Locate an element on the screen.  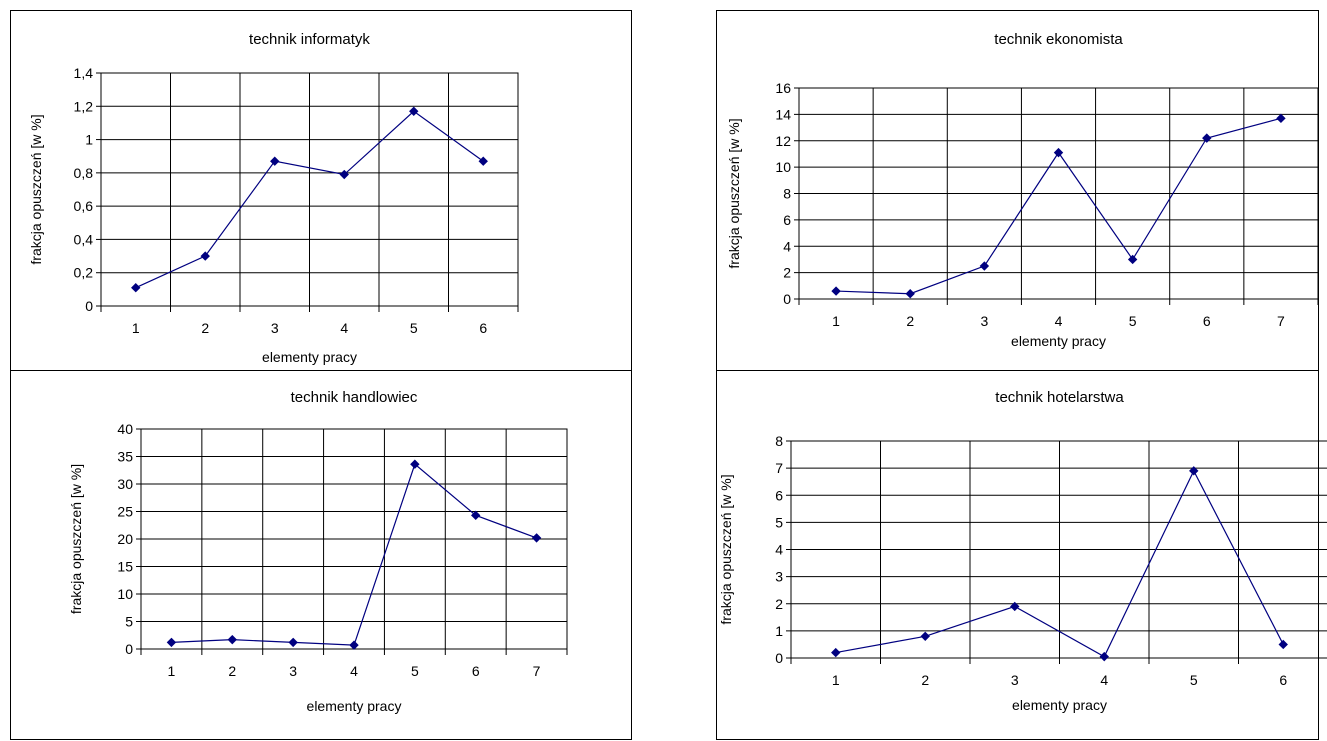
y-tick-label: 0,2 is located at coordinates (84, 273).